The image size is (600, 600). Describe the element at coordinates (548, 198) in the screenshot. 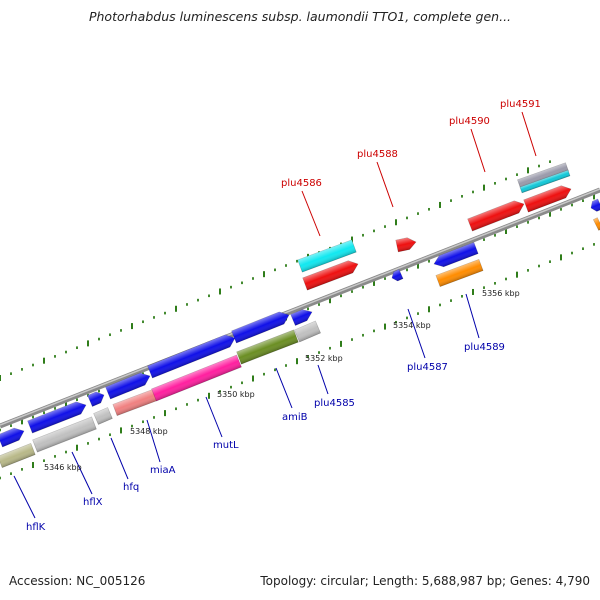

I see `gene-plu4591` at that location.